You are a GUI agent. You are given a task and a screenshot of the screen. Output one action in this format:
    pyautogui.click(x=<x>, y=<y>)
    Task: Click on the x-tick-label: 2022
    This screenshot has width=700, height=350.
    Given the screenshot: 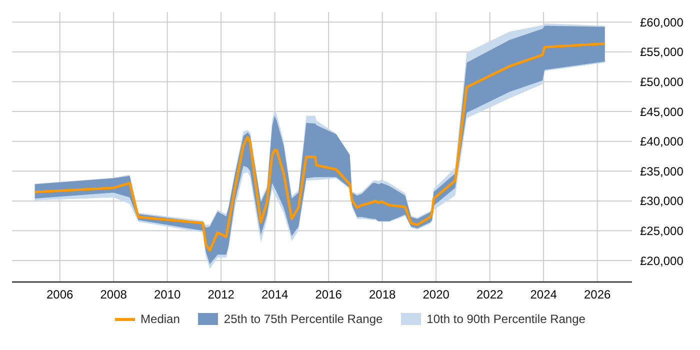 What is the action you would take?
    pyautogui.click(x=490, y=295)
    